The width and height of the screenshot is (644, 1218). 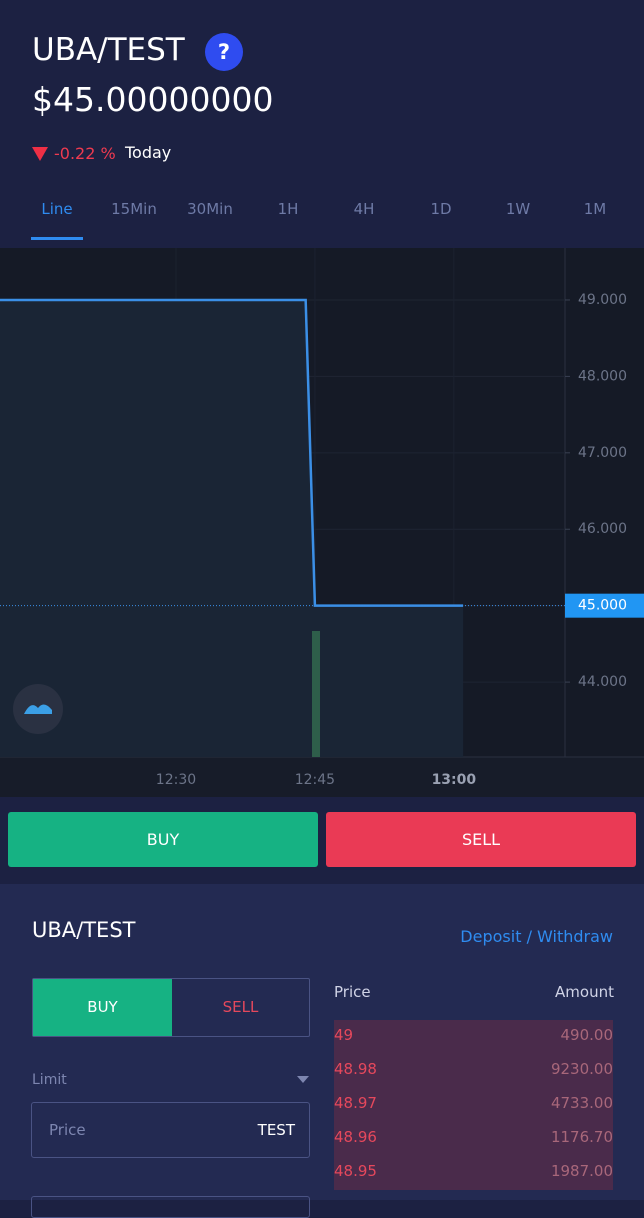 What do you see at coordinates (581, 1137) in the screenshot?
I see `book-amount: 1176.70` at bounding box center [581, 1137].